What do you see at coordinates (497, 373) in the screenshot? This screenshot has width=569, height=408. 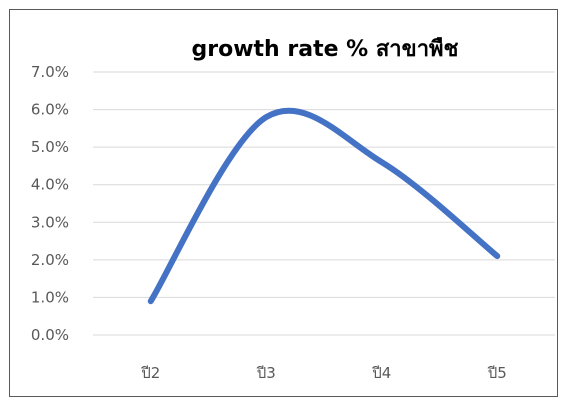 I see `x-tick-label: ปี5` at bounding box center [497, 373].